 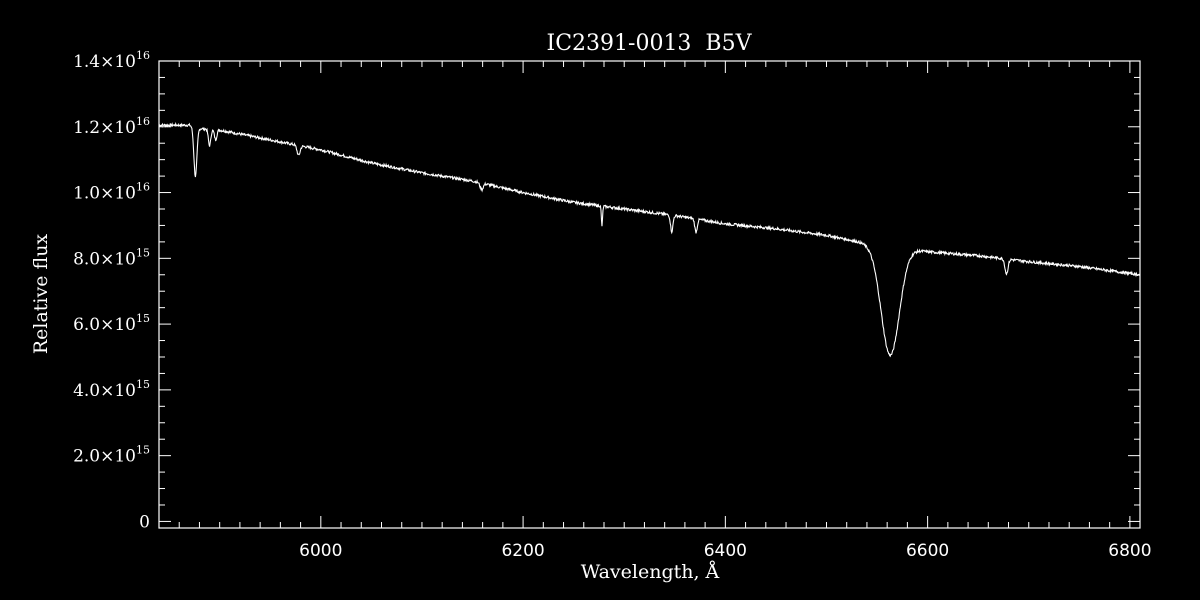 What do you see at coordinates (111, 455) in the screenshot?
I see `y-tick-label: 2.0×10¹⁵` at bounding box center [111, 455].